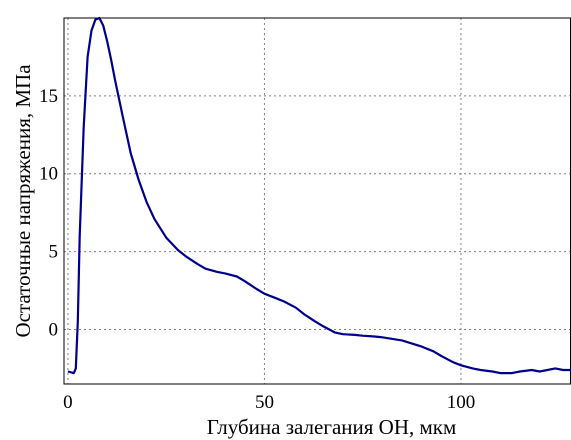 The width and height of the screenshot is (571, 440). I want to click on y-tick-label: 5, so click(54, 252).